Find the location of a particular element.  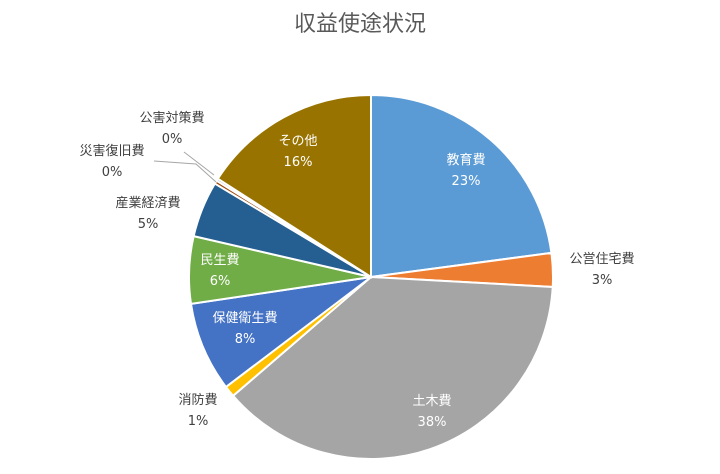

slice-label-name: 民生費 is located at coordinates (219, 260).